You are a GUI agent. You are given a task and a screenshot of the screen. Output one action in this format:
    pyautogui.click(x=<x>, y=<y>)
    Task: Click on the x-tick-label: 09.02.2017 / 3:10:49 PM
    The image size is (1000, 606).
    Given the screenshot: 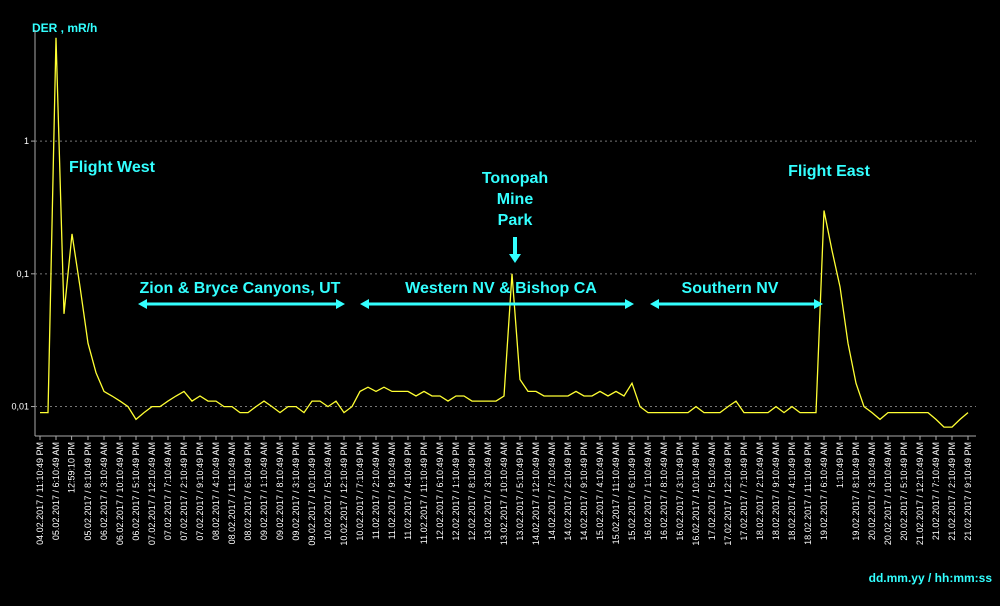 What is the action you would take?
    pyautogui.click(x=296, y=491)
    